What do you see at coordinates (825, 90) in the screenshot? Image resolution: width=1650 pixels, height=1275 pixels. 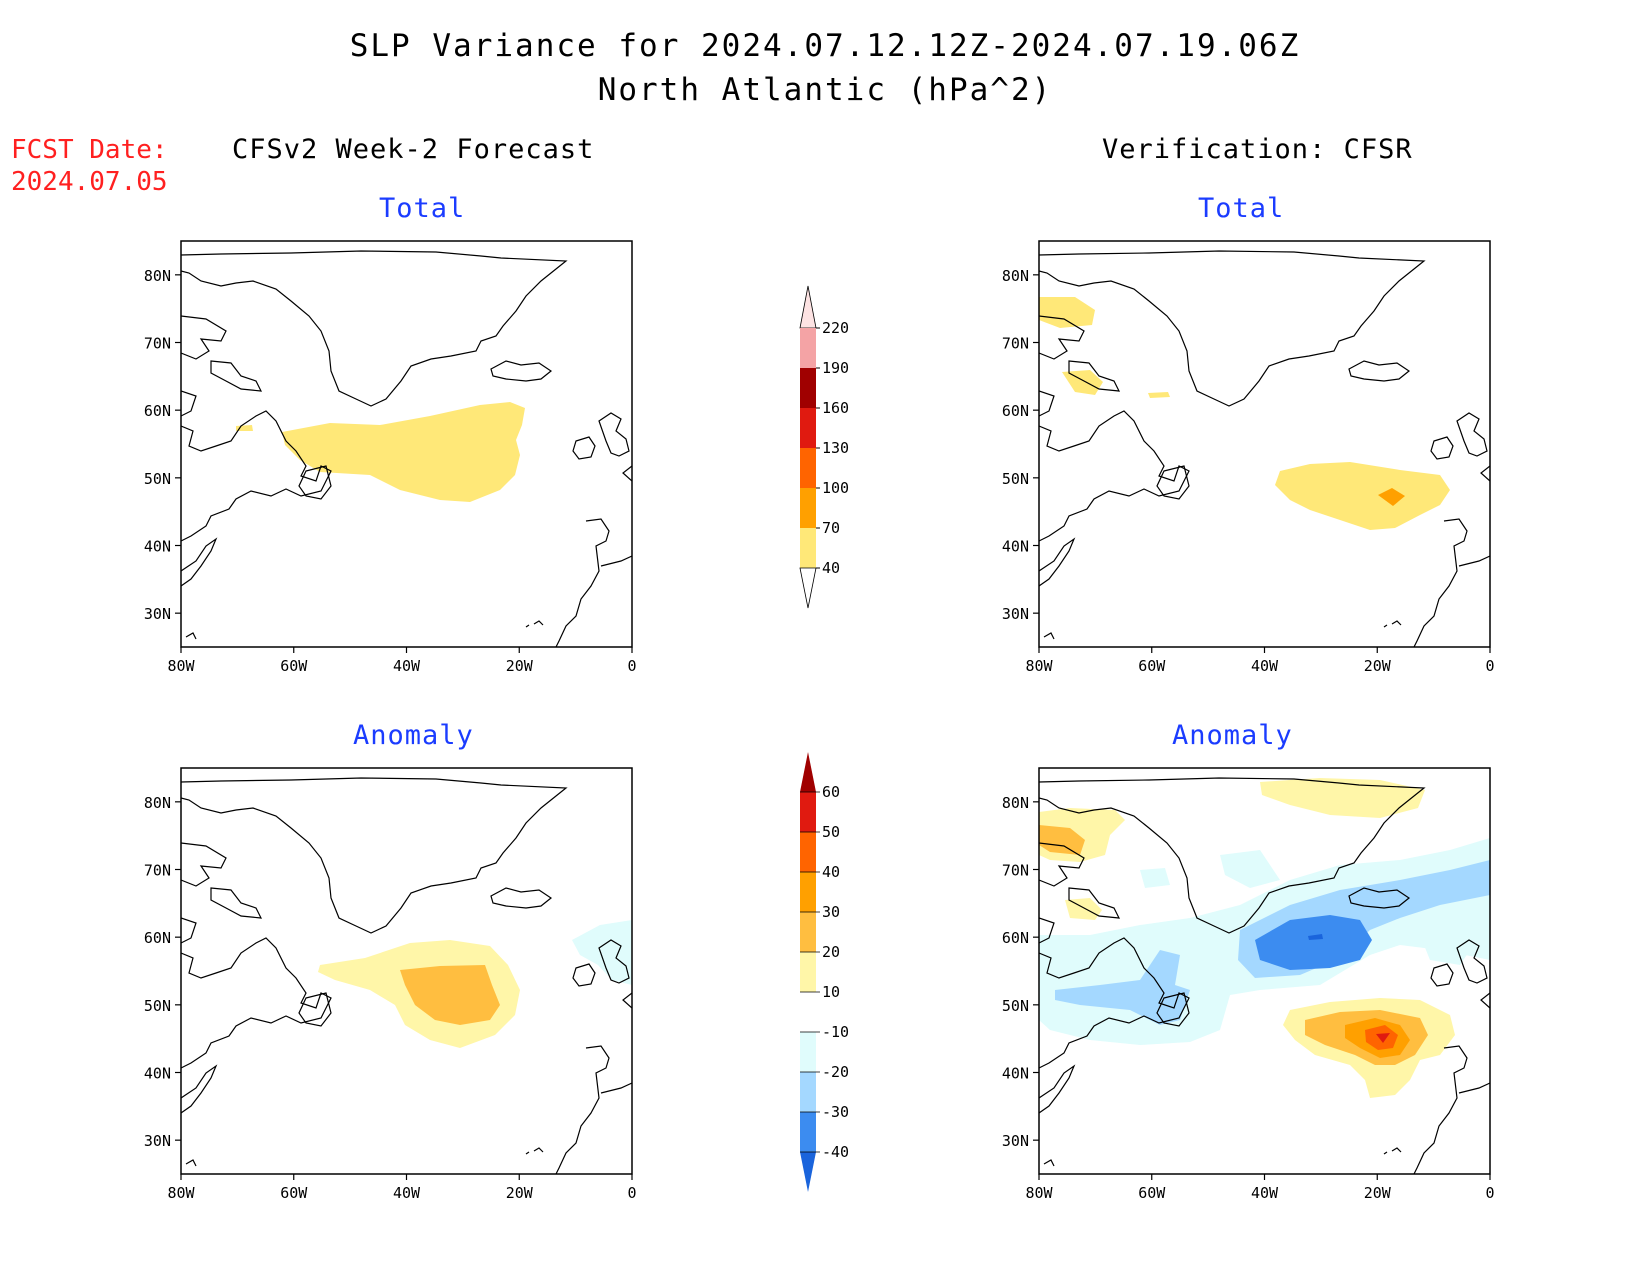 I see `main-subtitle: North Atlantic (hPa^2)` at bounding box center [825, 90].